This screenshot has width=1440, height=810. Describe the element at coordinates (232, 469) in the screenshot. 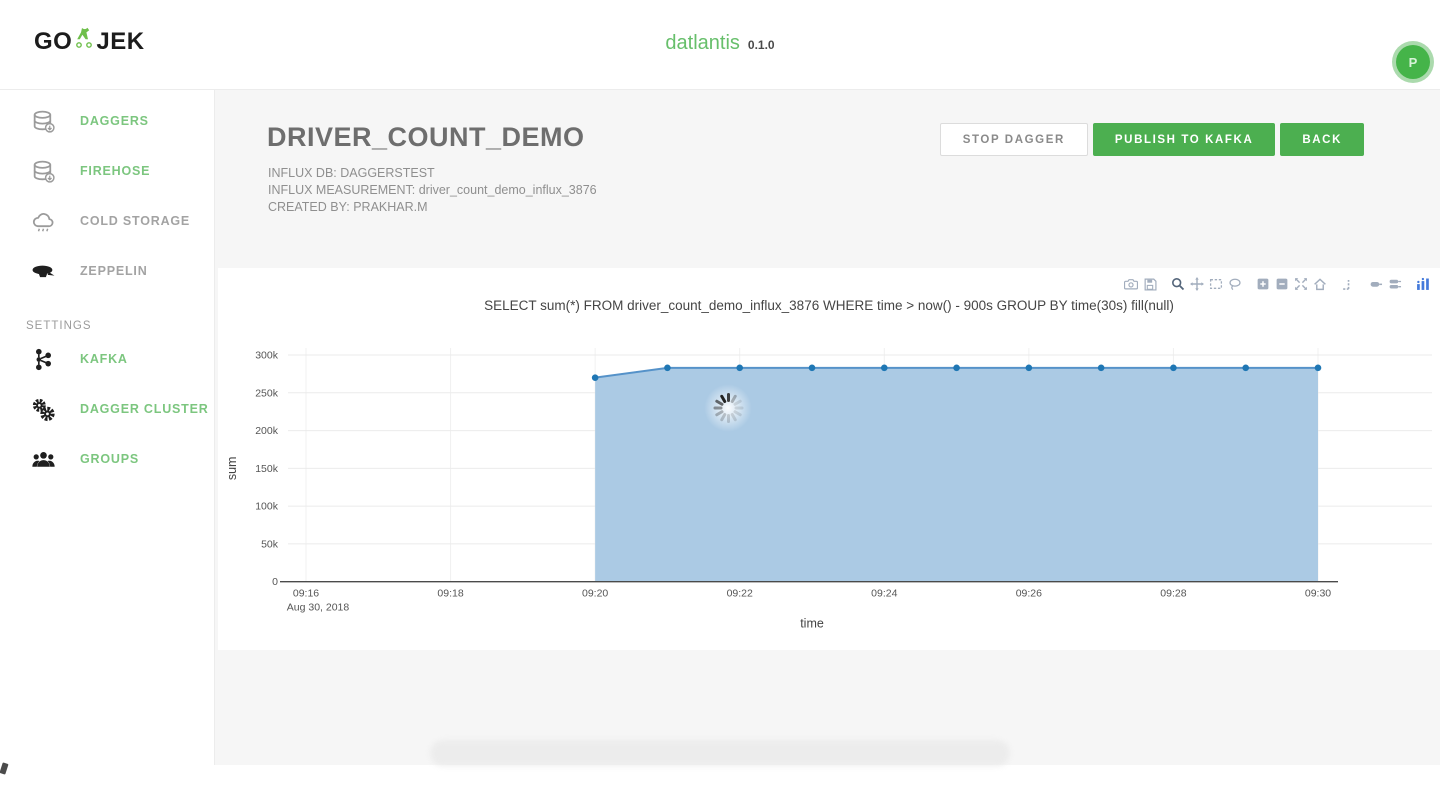

I see `svg-text: sum` at that location.